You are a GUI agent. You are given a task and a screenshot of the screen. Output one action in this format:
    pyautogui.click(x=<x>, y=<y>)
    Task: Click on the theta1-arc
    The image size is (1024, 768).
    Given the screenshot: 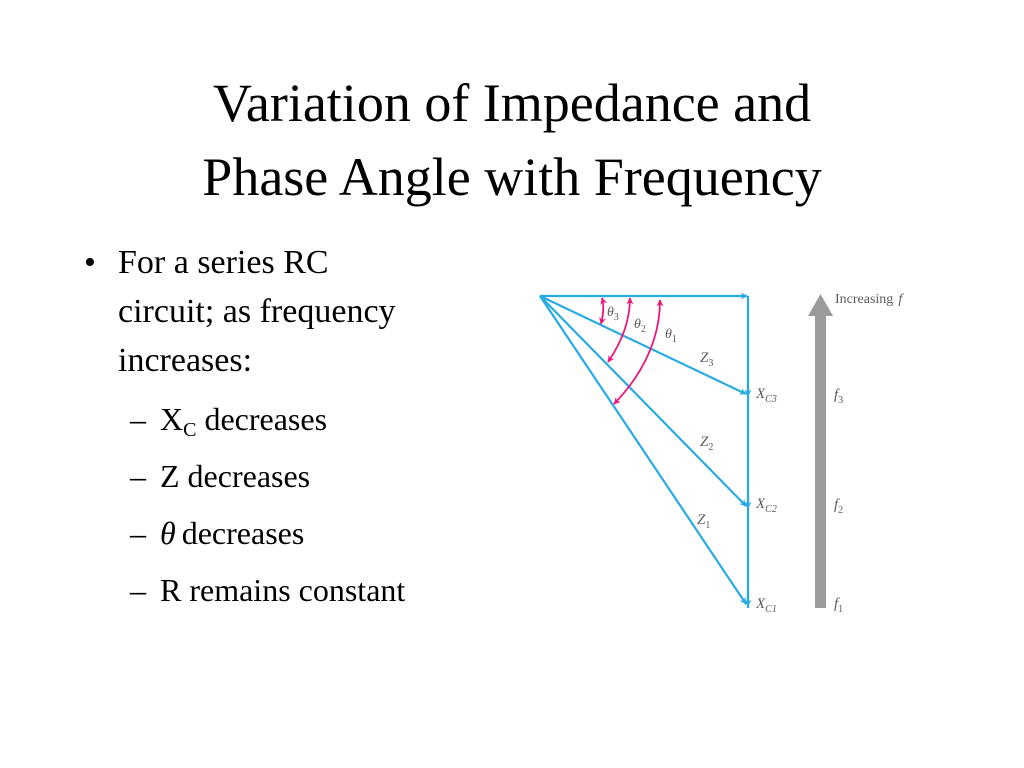 What is the action you would take?
    pyautogui.click(x=638, y=352)
    